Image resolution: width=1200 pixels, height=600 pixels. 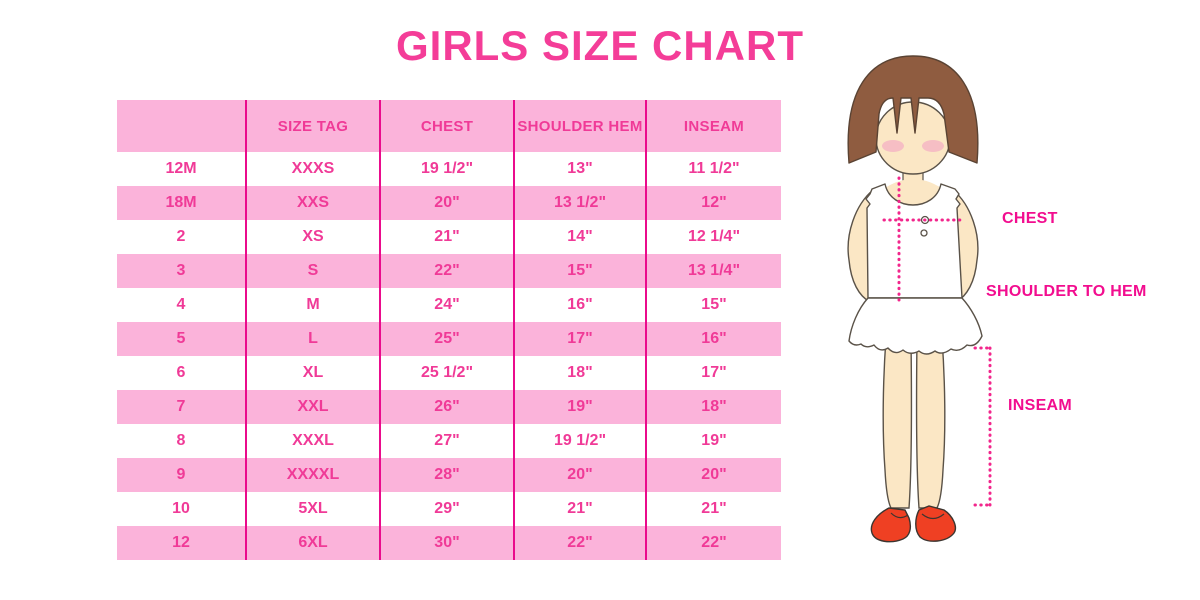 What do you see at coordinates (314, 509) in the screenshot?
I see `row-value-cell: 5XL` at bounding box center [314, 509].